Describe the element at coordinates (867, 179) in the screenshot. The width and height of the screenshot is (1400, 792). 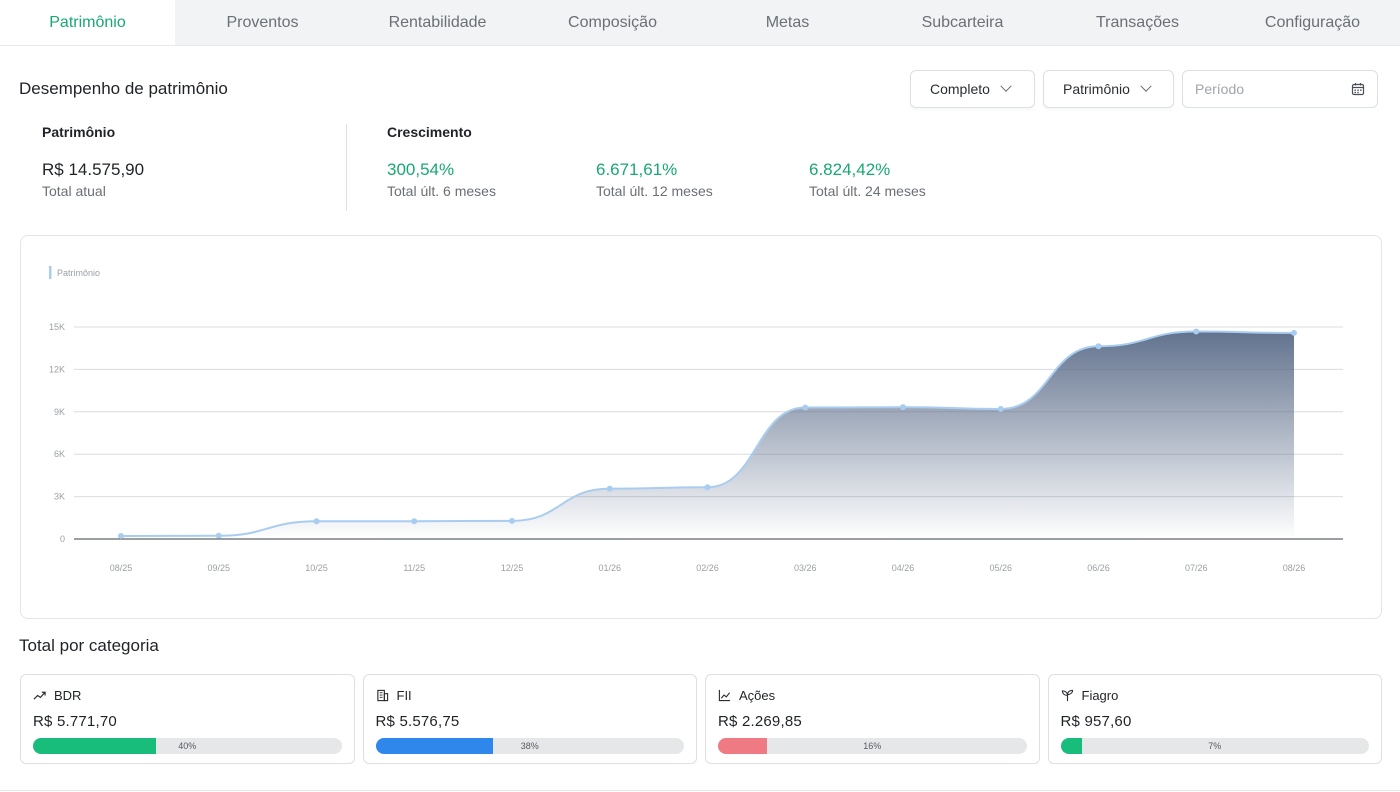
I see `growth-24m: 6.824,42% Total últ. 24 meses` at that location.